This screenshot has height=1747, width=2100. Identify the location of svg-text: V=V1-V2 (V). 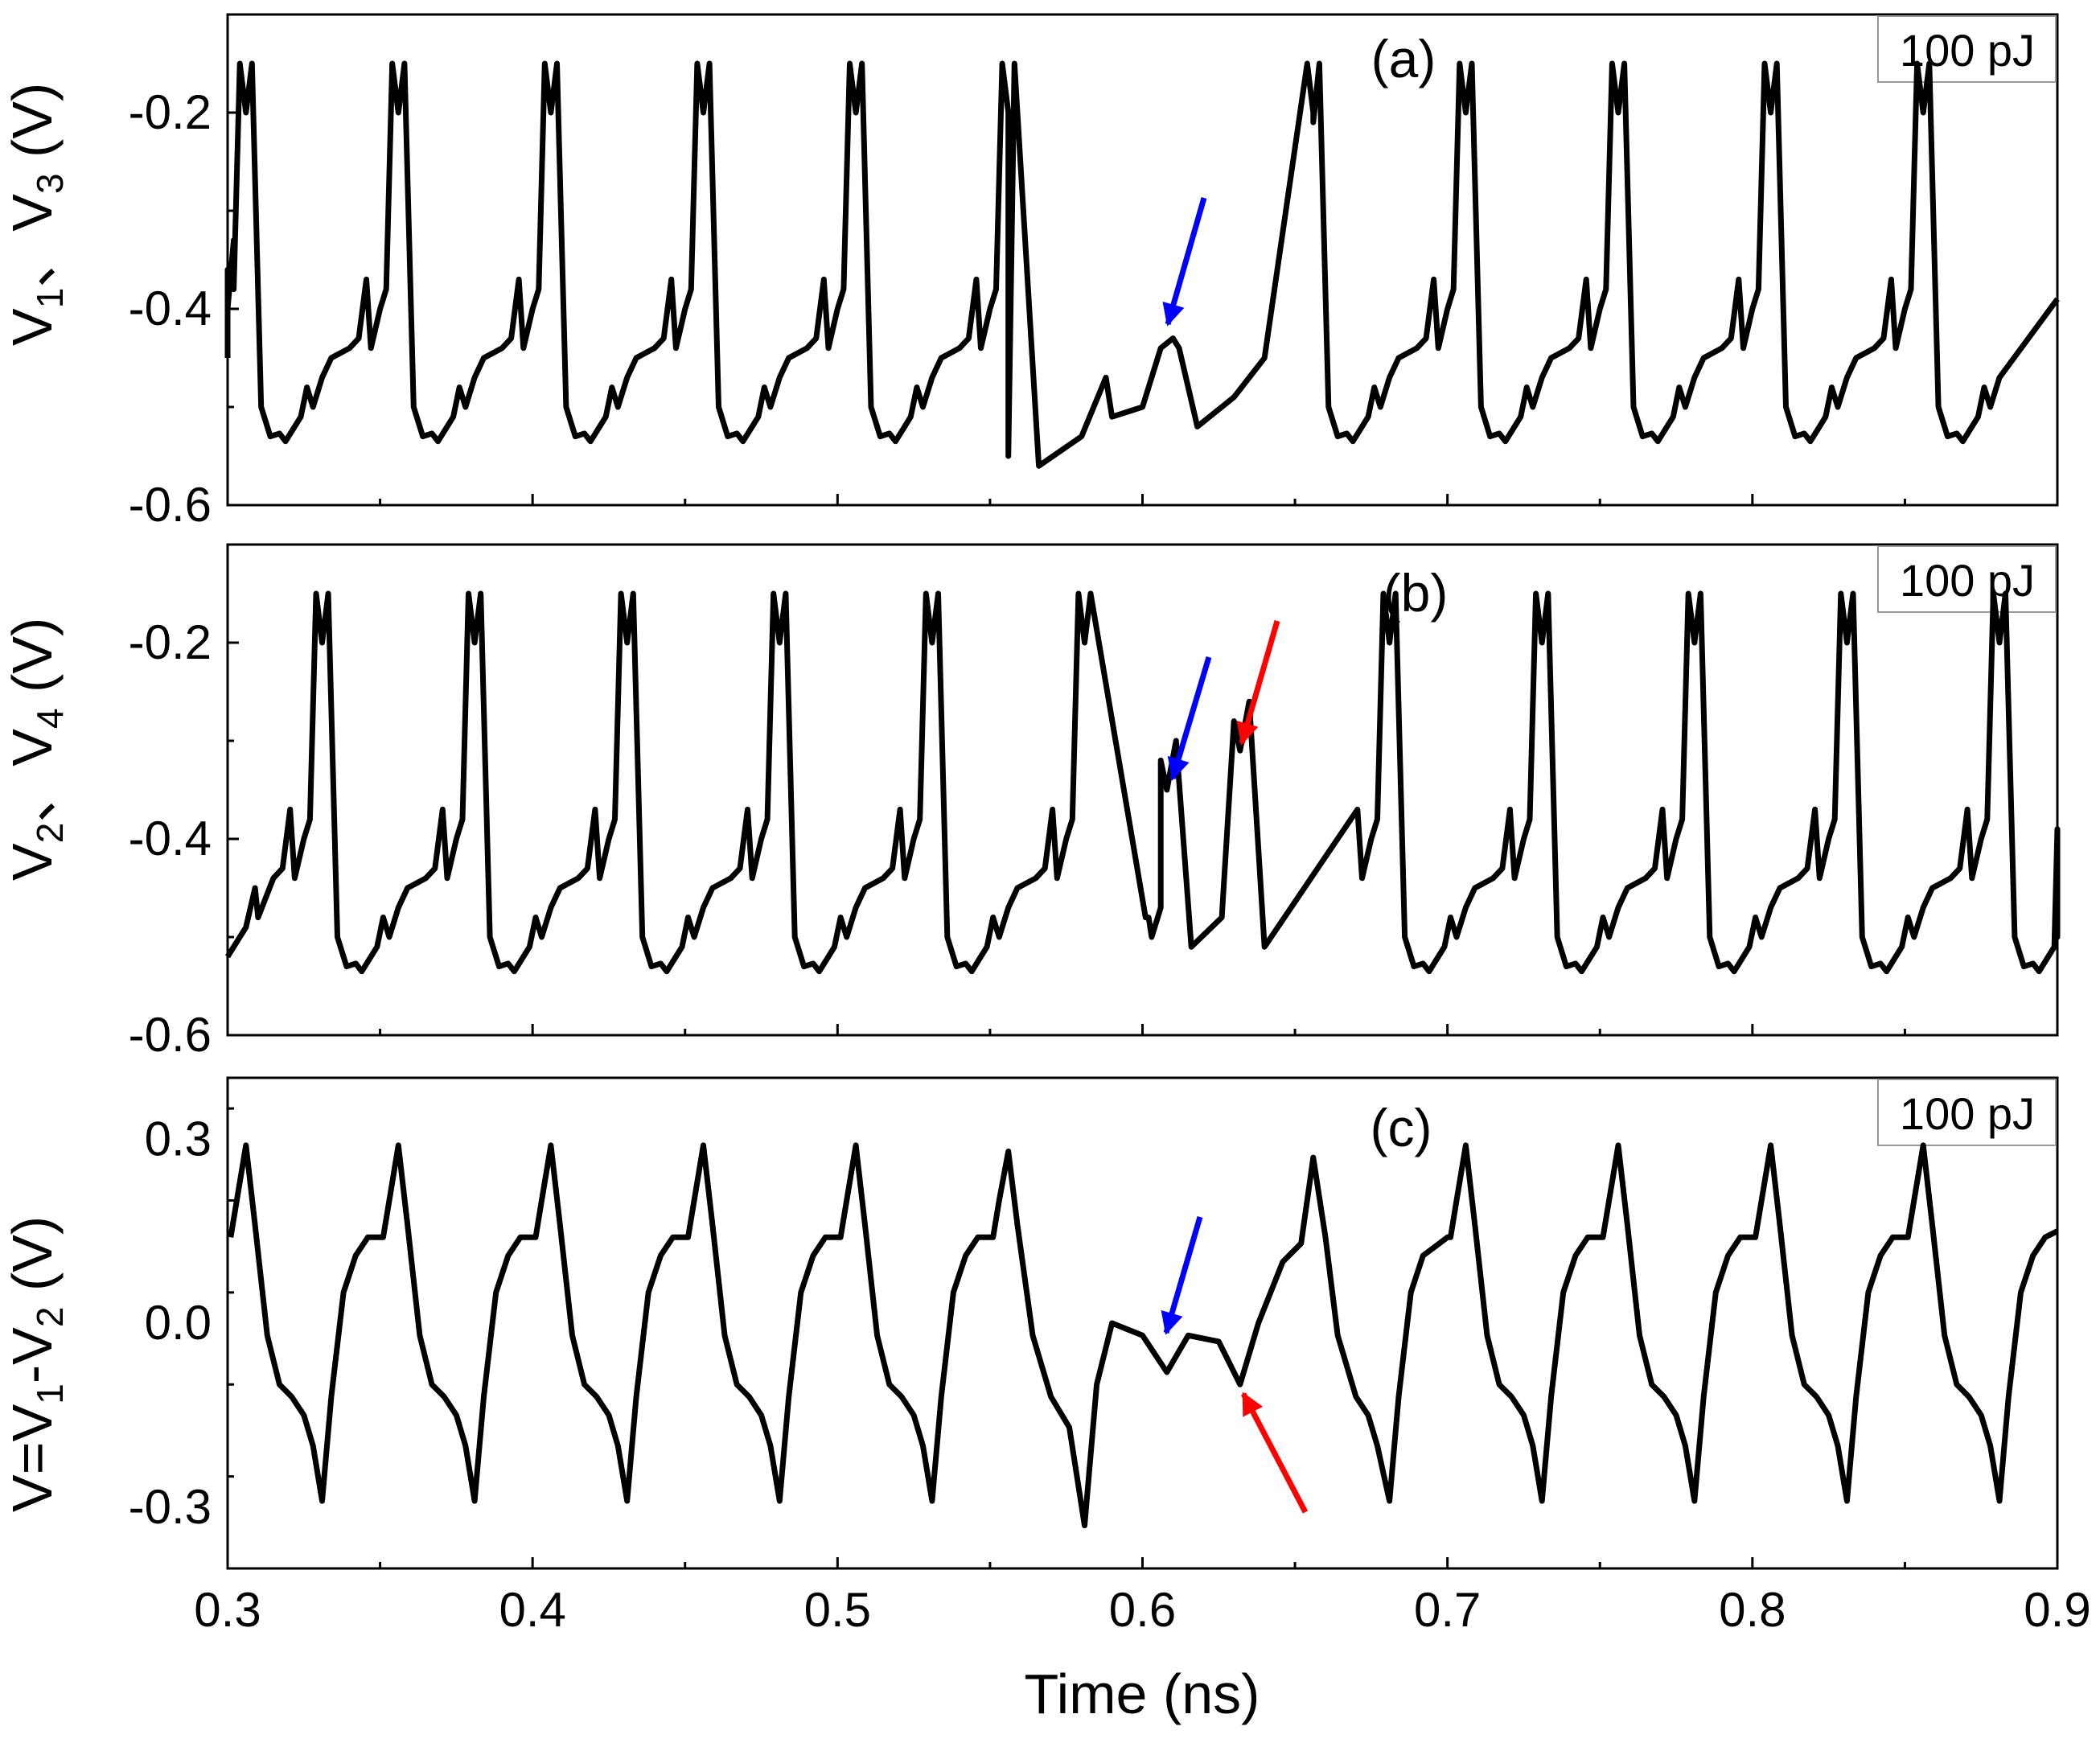
(36, 1364).